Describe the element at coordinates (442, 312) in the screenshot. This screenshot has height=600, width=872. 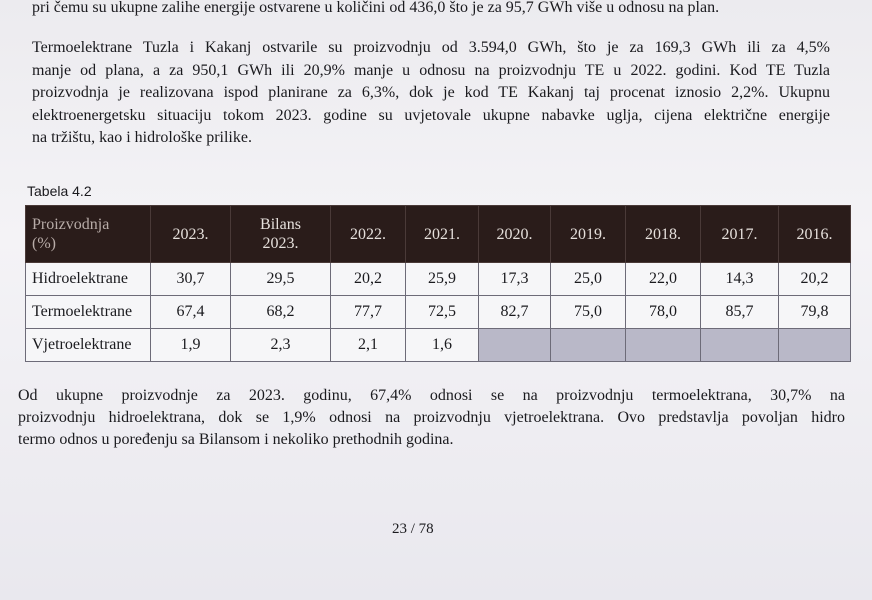
I see `table-cell: 72,5` at that location.